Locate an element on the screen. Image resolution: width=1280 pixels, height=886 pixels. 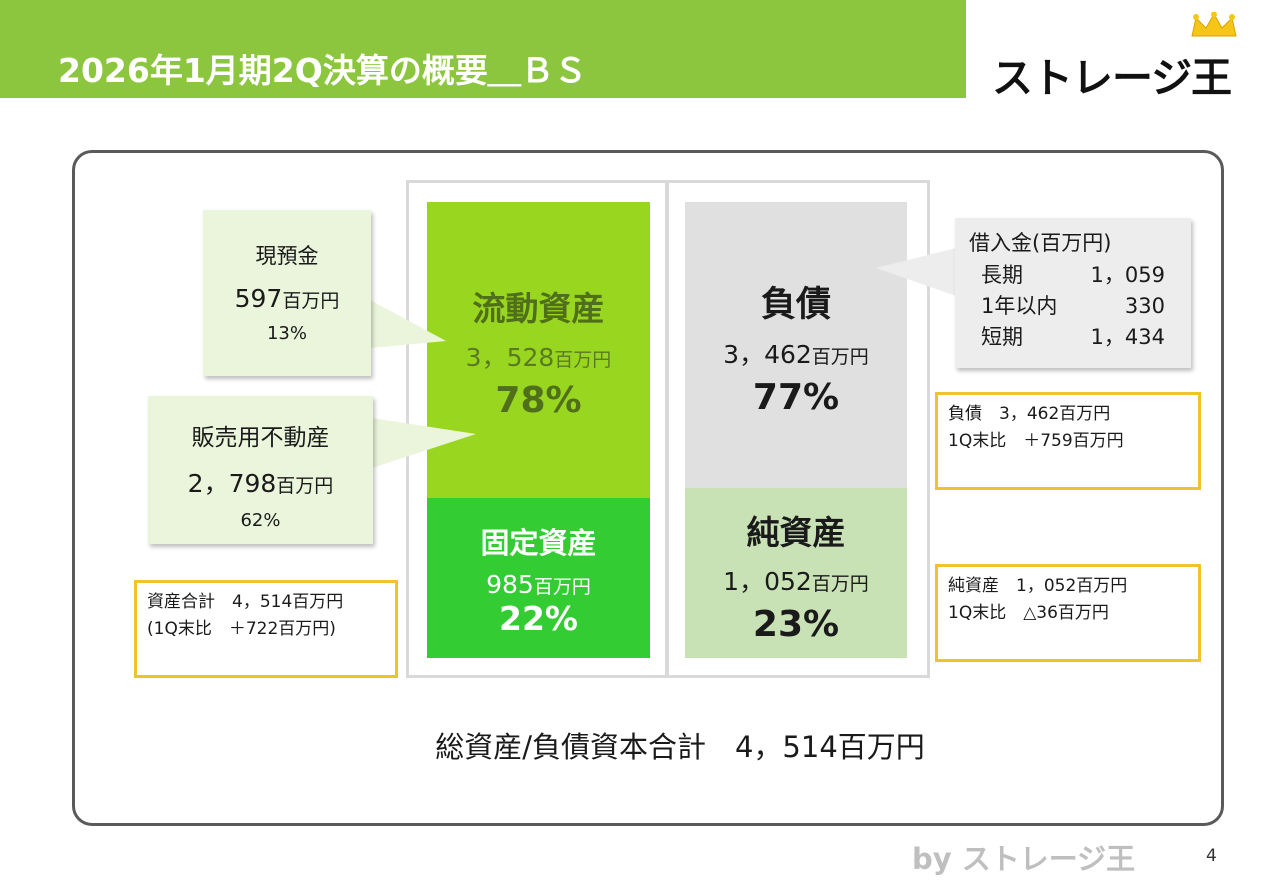
real-estate-callout: 販売用不動産 2，798百万円 62% is located at coordinates (260, 470).